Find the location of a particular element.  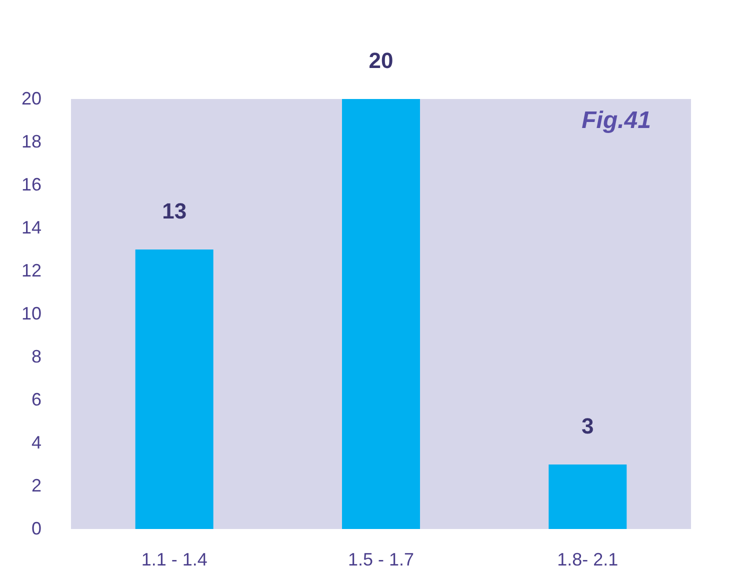

y-tick-label: 20 is located at coordinates (31, 98).